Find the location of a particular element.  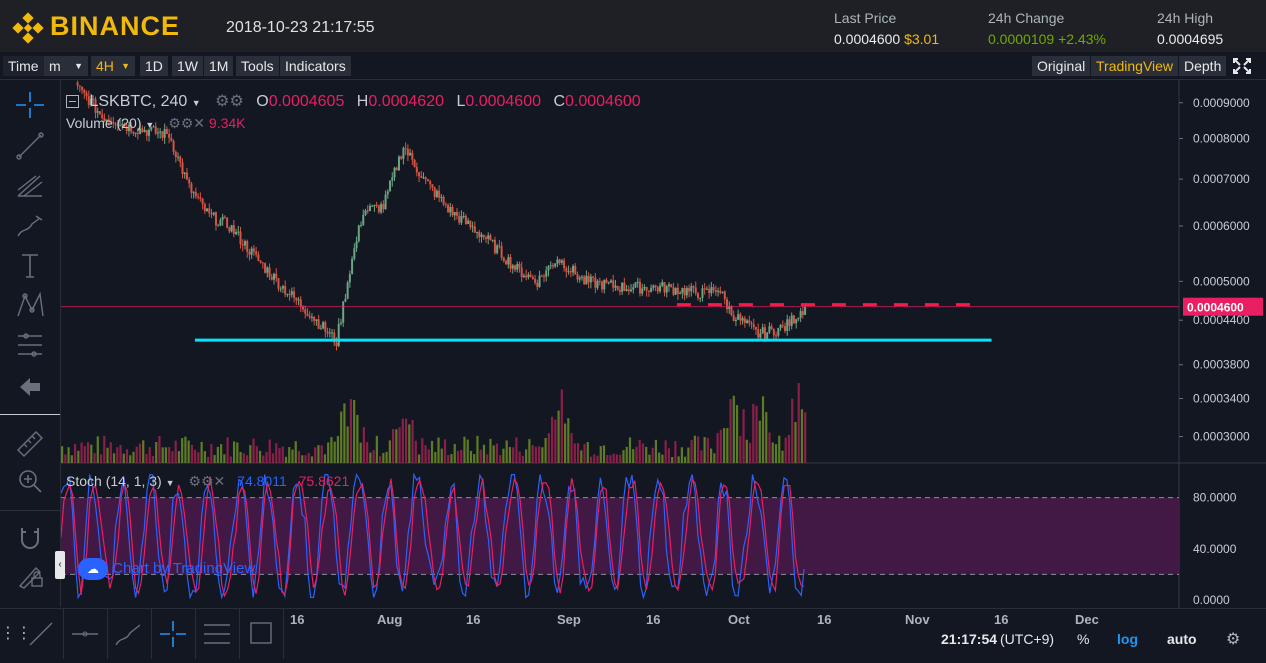

gear-icon: ⚙ is located at coordinates (1233, 639).